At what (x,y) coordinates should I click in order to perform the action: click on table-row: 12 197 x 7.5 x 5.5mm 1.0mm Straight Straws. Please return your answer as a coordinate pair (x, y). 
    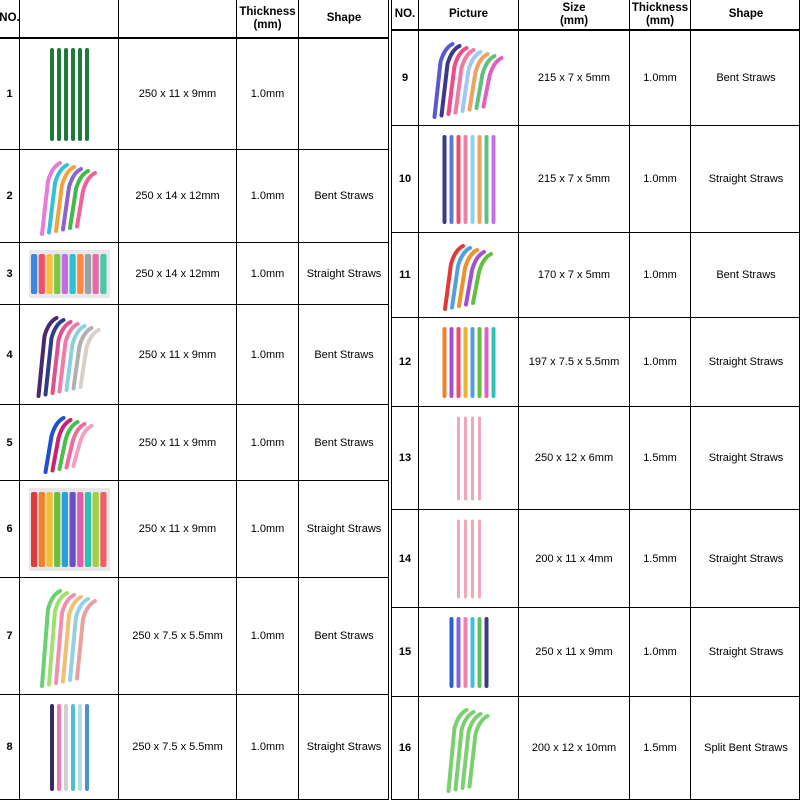
    Looking at the image, I should click on (595, 362).